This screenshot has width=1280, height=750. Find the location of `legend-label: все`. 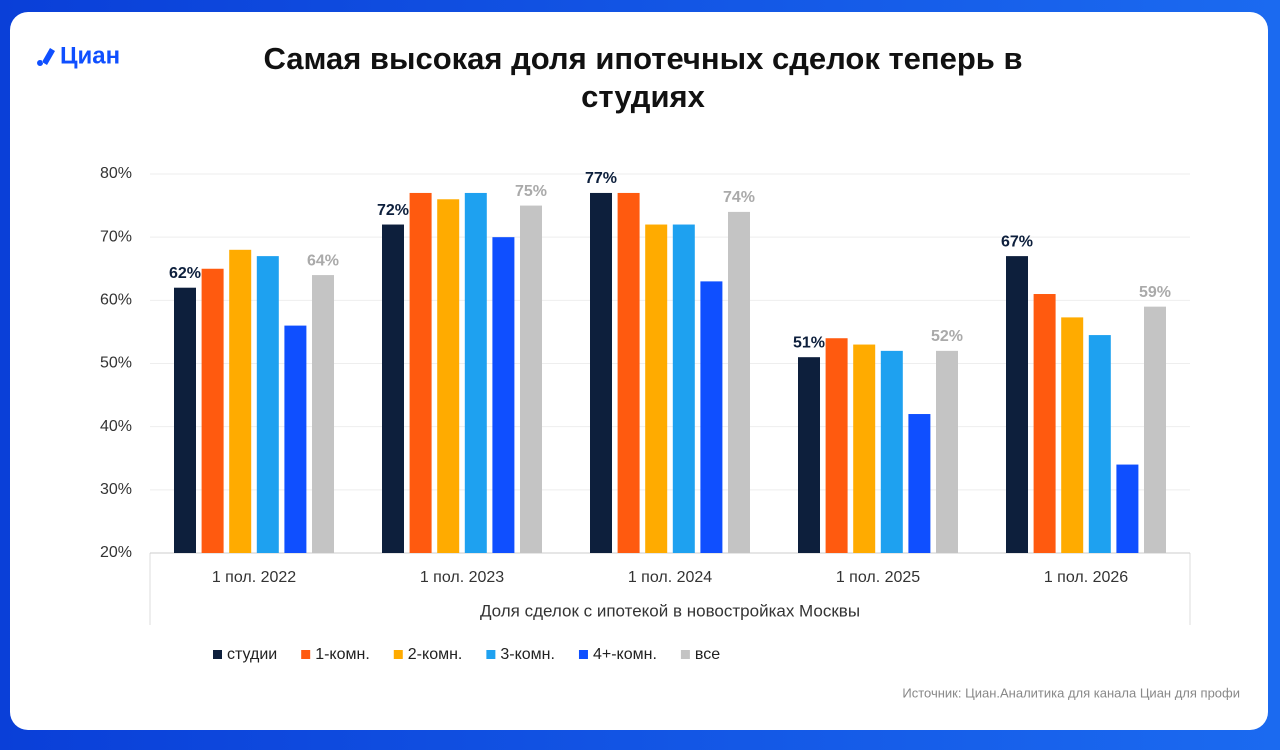

legend-label: все is located at coordinates (707, 654).